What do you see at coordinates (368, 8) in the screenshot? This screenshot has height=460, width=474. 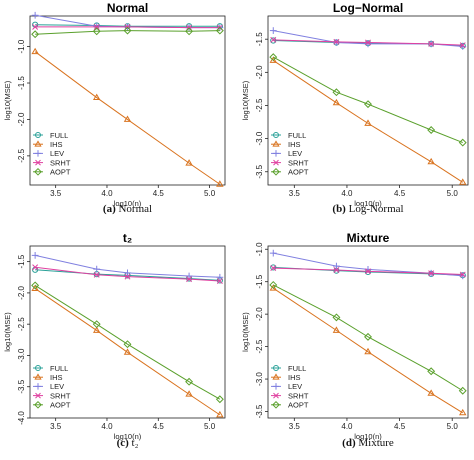 I see `chart-title: Log−Normal` at bounding box center [368, 8].